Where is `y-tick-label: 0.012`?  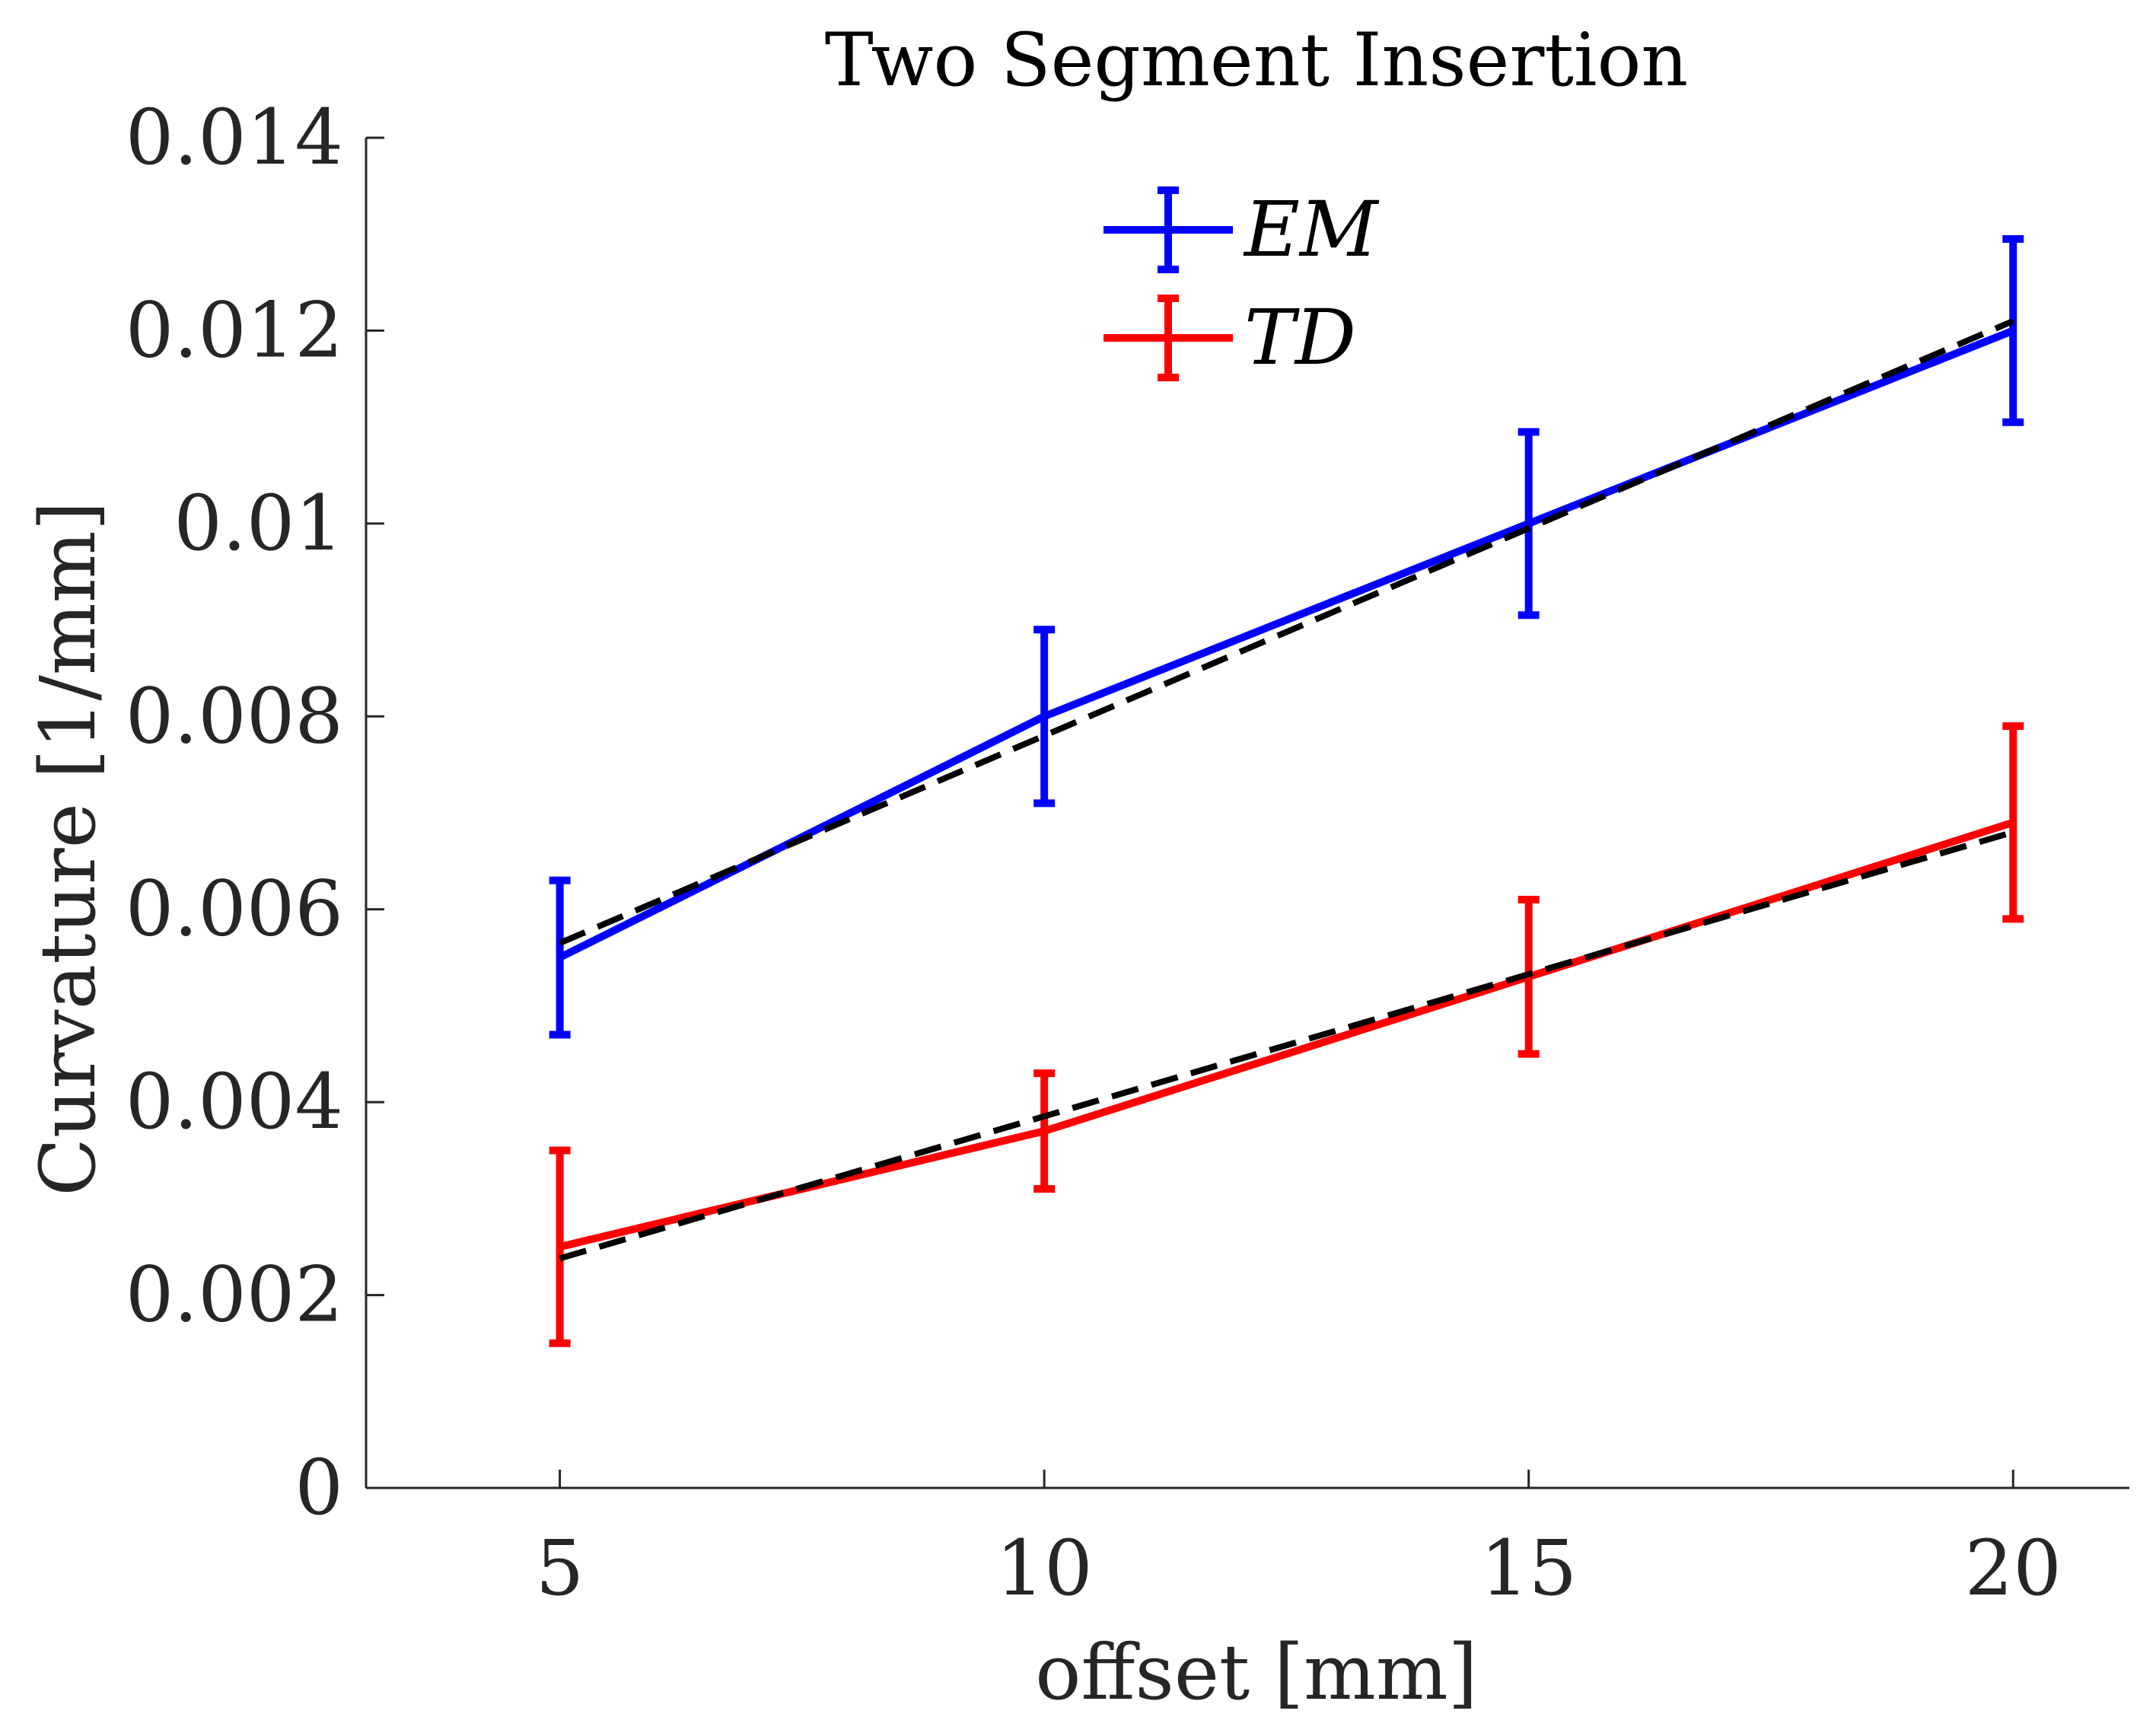
y-tick-label: 0.012 is located at coordinates (235, 329).